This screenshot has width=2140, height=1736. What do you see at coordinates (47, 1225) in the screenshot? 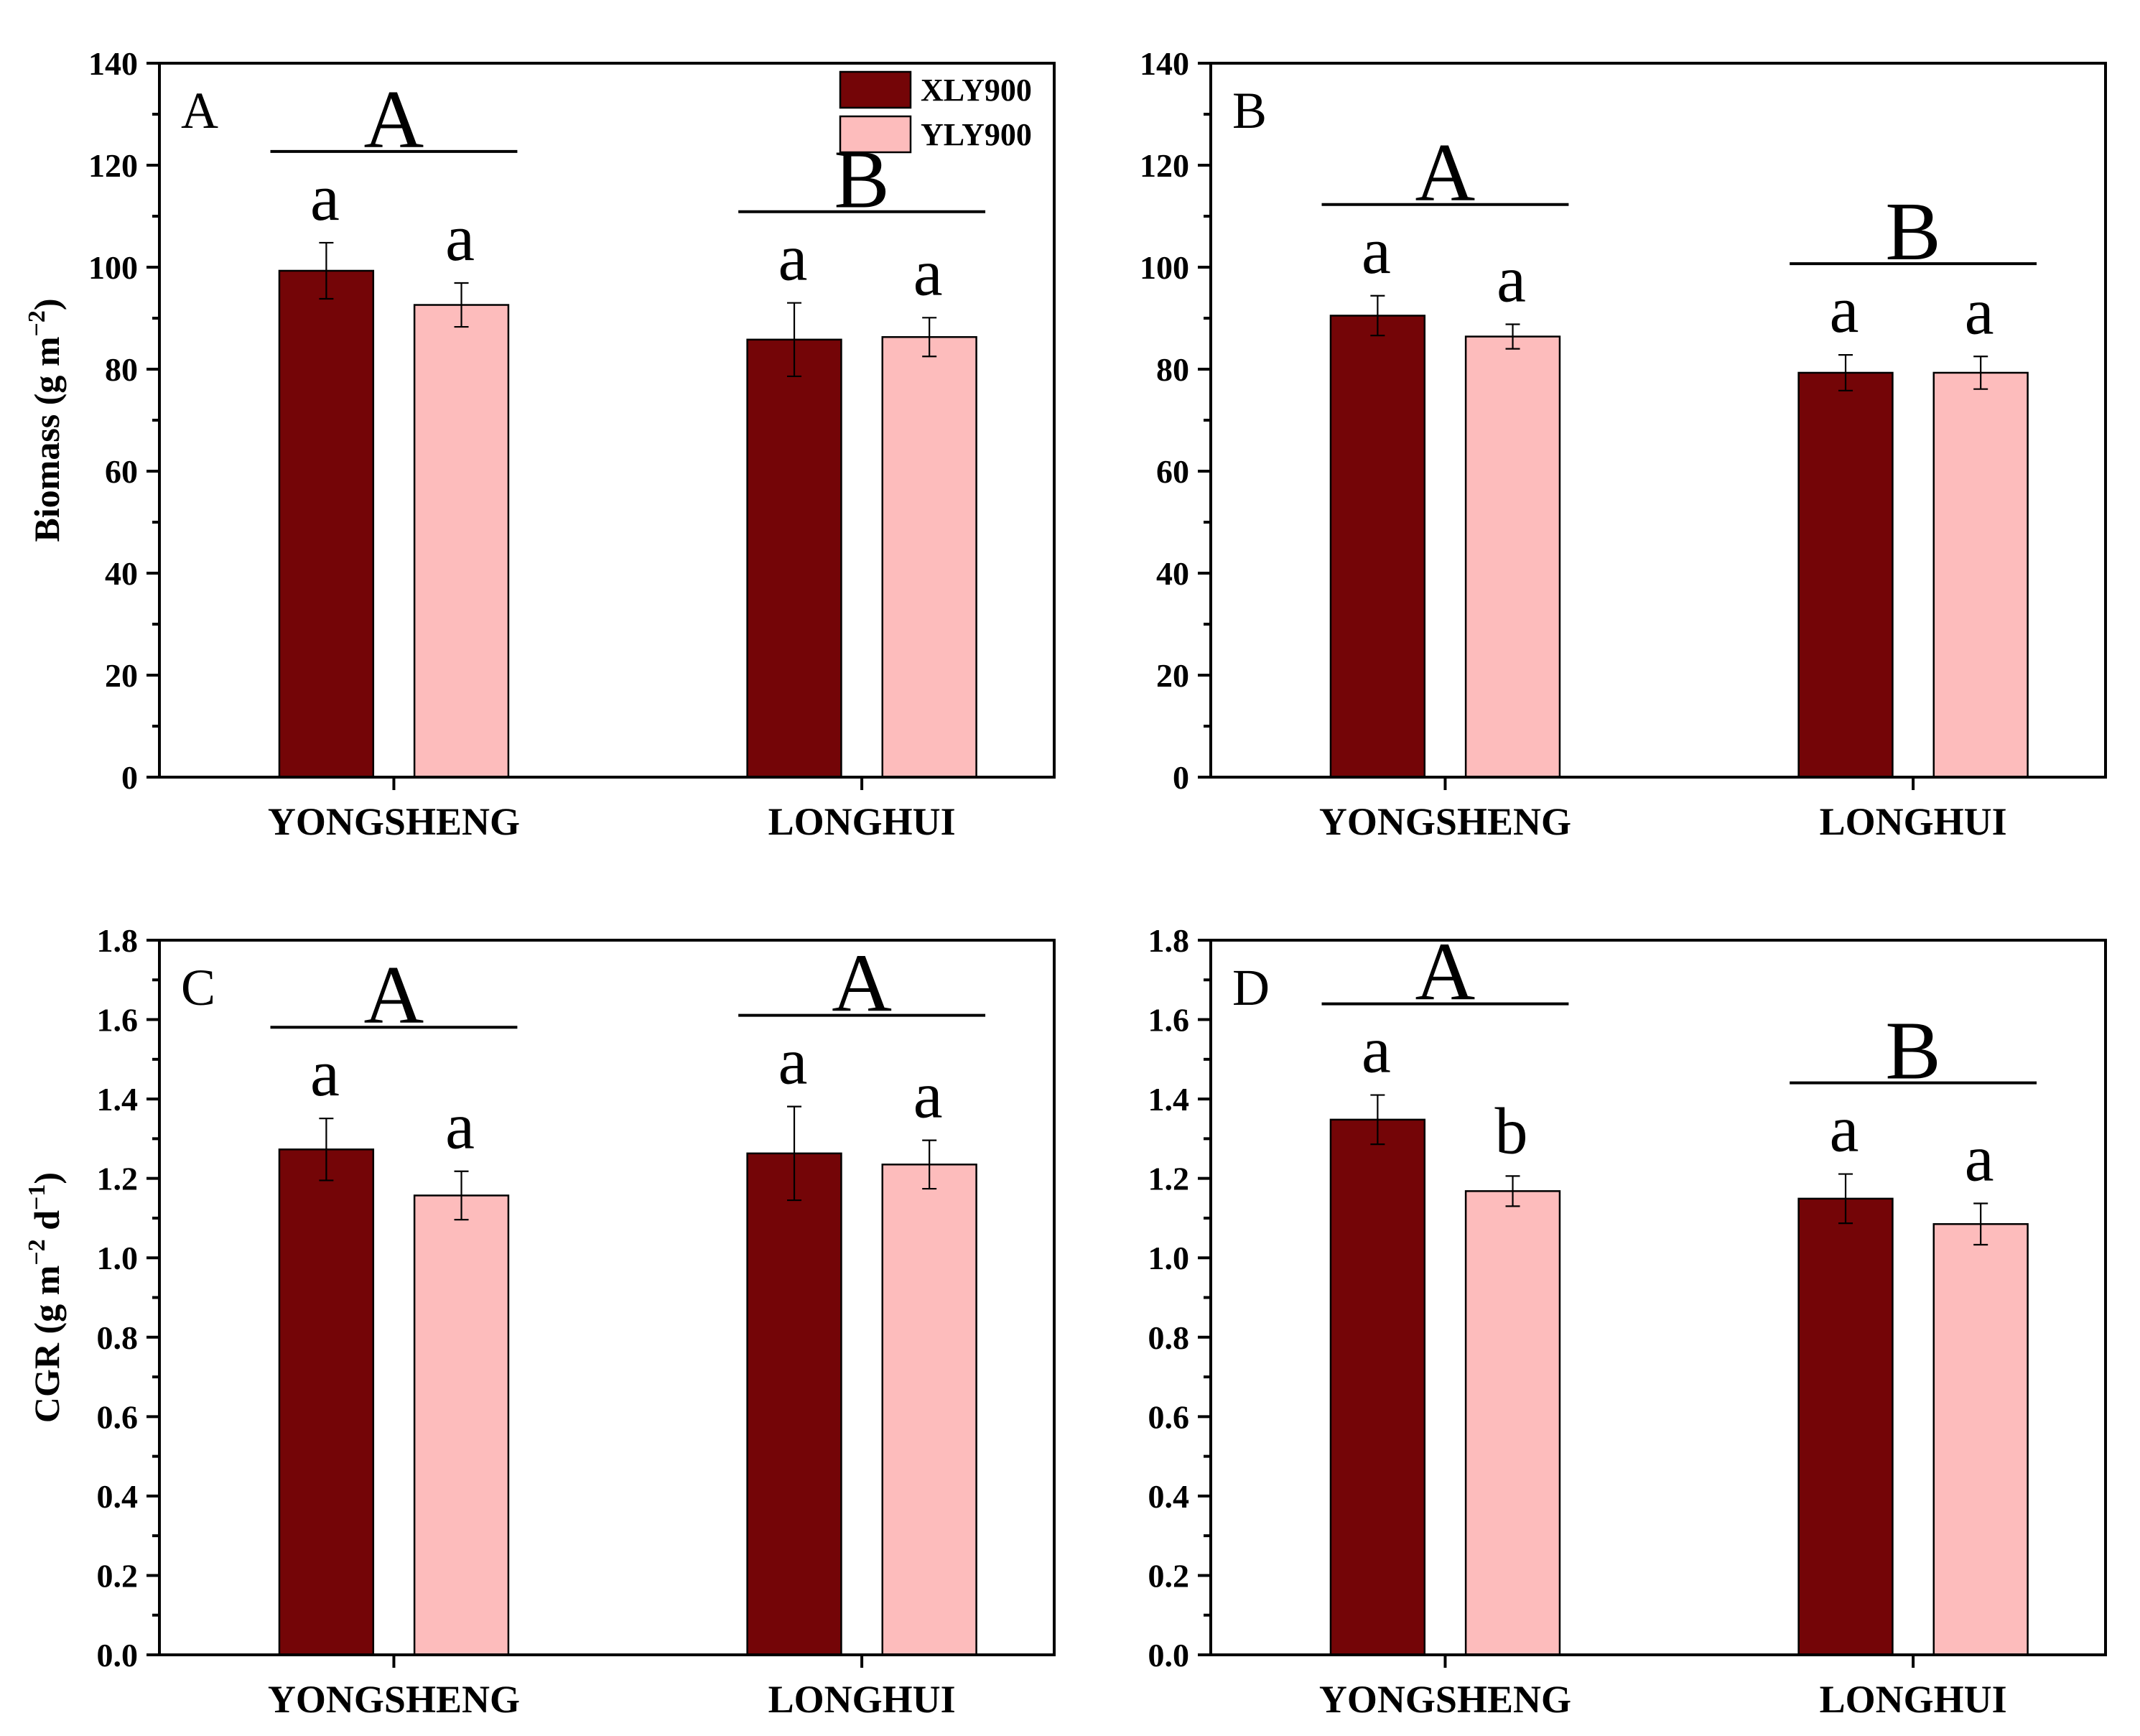
I see `y-axis-title-part: d` at bounding box center [47, 1225].